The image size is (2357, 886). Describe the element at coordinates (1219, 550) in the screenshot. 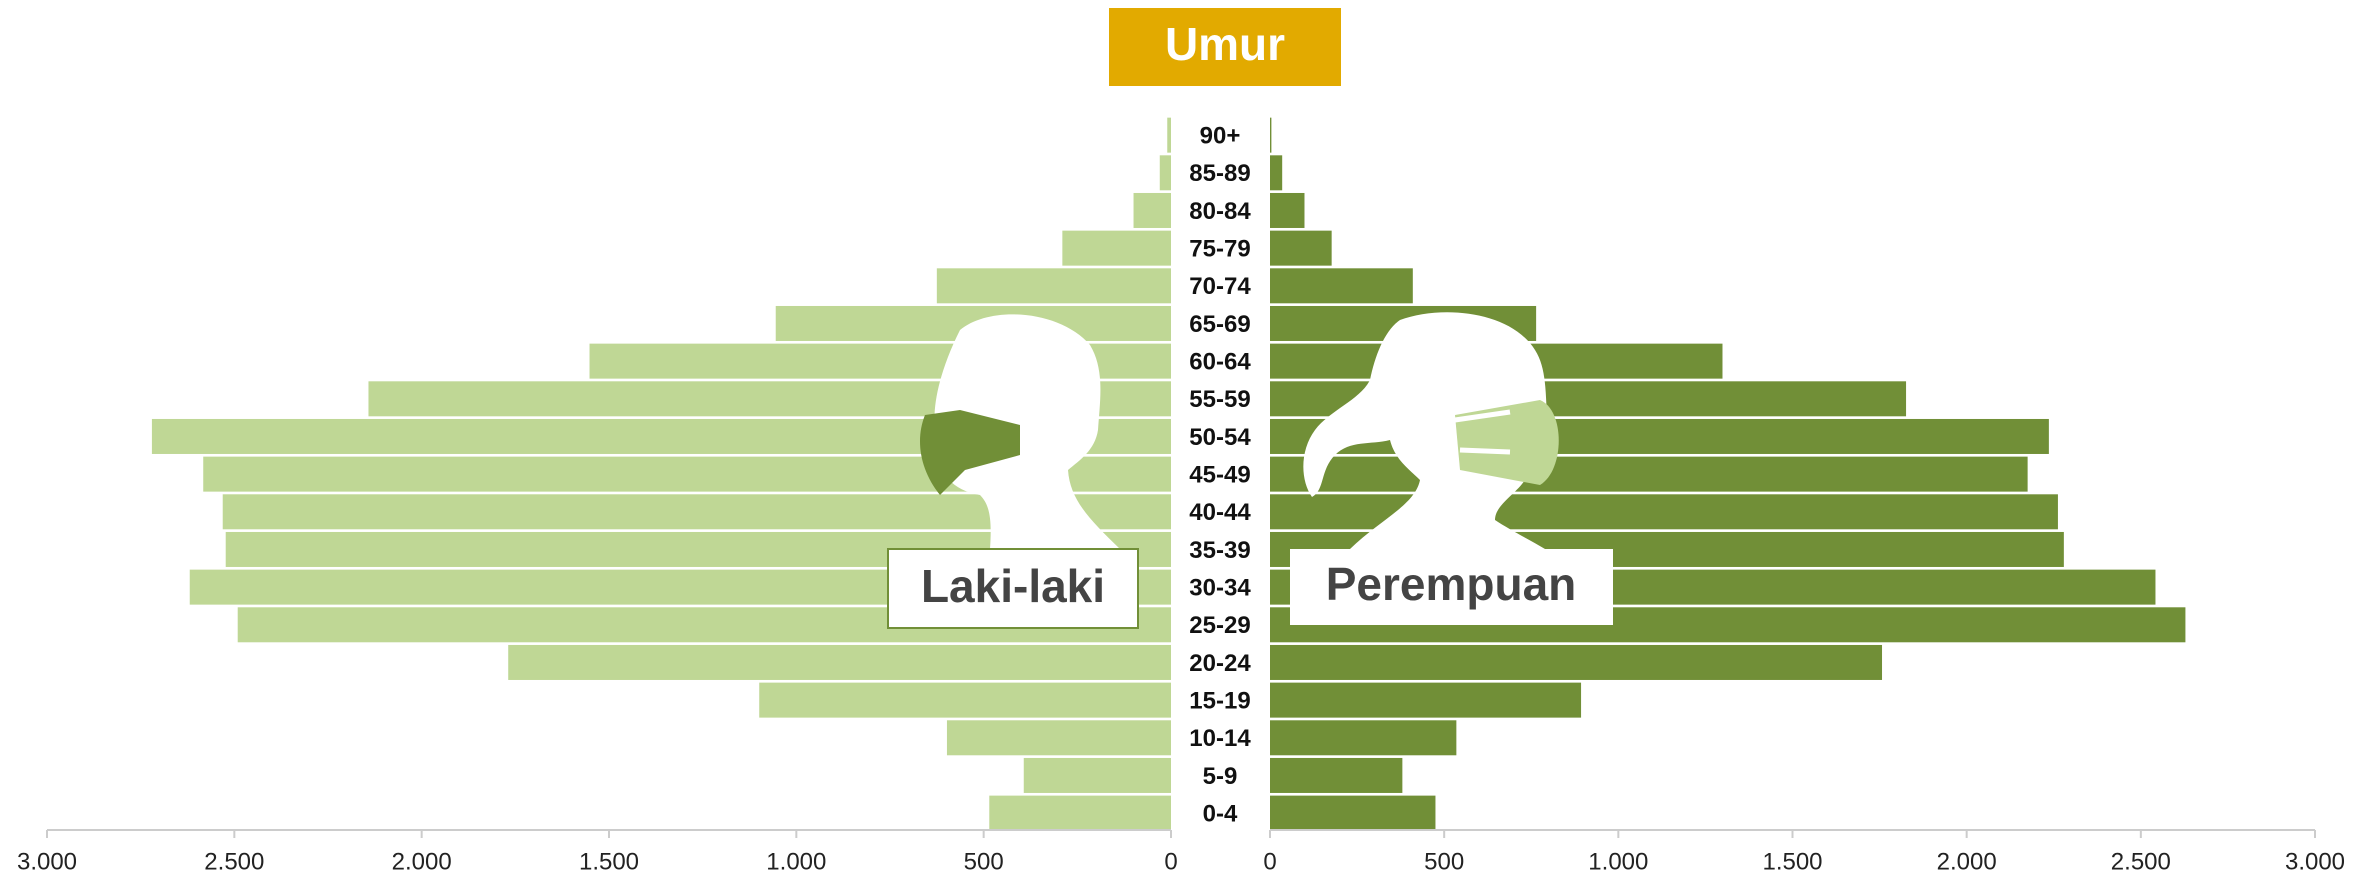

I see `category-label: 35-39` at that location.